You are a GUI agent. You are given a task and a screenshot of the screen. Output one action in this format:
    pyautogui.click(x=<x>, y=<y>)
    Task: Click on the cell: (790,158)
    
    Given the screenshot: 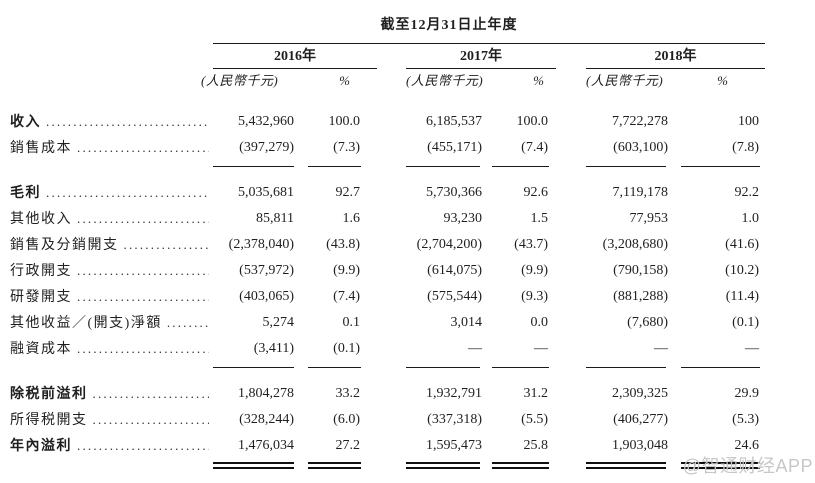 What is the action you would take?
    pyautogui.click(x=640, y=270)
    